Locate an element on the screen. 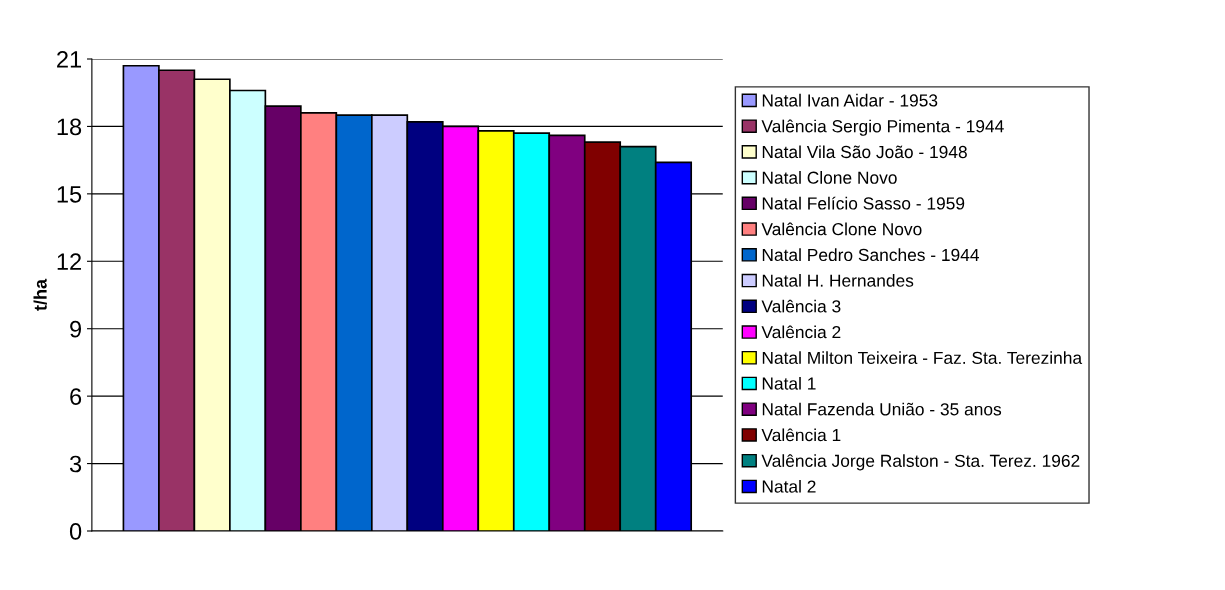  legend-label: Natal 2 is located at coordinates (789, 486).